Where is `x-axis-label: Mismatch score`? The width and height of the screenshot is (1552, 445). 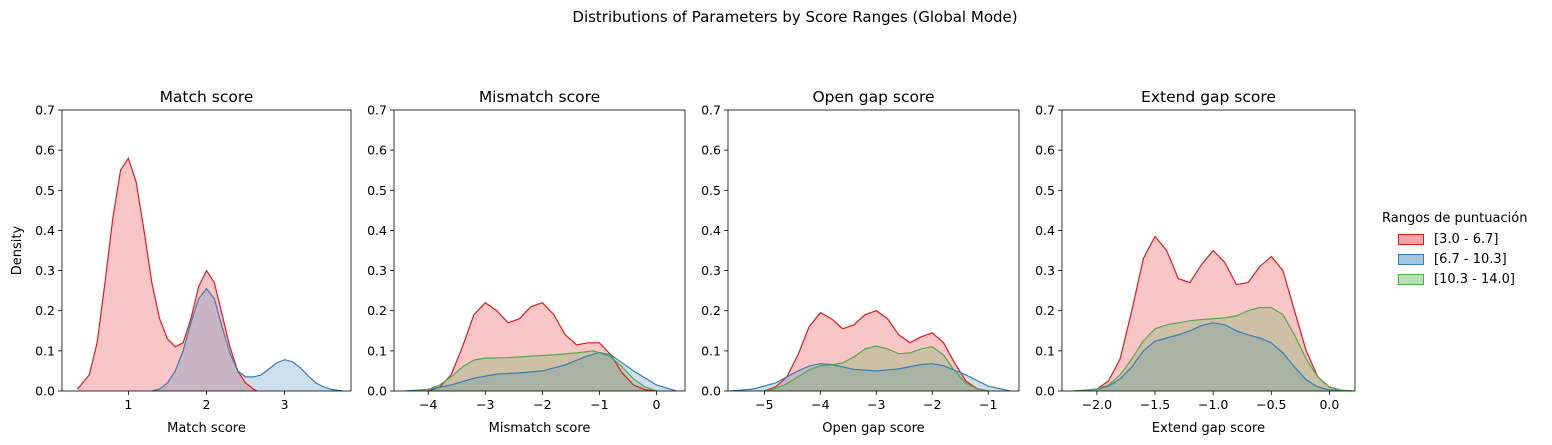
x-axis-label: Mismatch score is located at coordinates (540, 428).